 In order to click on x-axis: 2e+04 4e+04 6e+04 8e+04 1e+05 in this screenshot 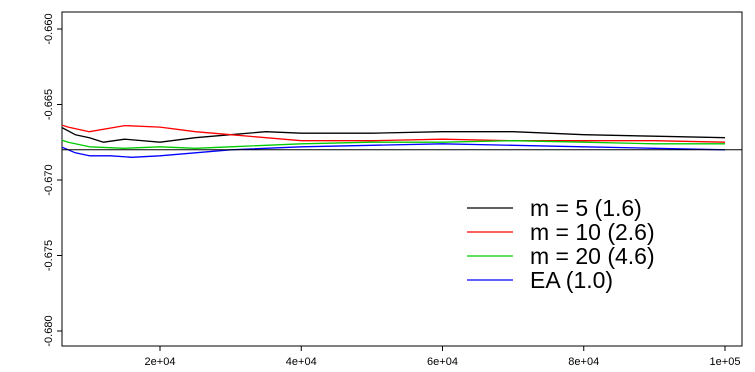, I will do `click(443, 357)`.